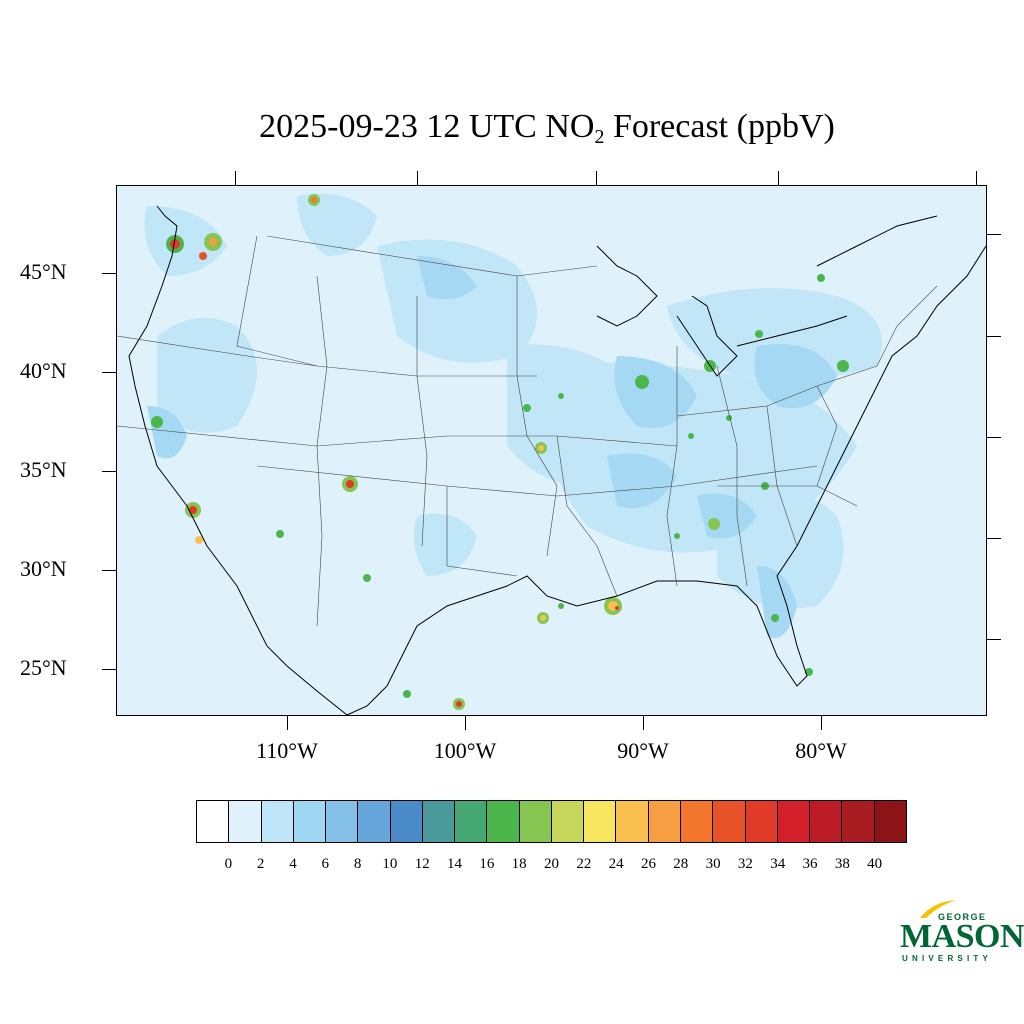 The width and height of the screenshot is (1024, 1024). Describe the element at coordinates (947, 958) in the screenshot. I see `logo-university: UNIVERSITY` at that location.